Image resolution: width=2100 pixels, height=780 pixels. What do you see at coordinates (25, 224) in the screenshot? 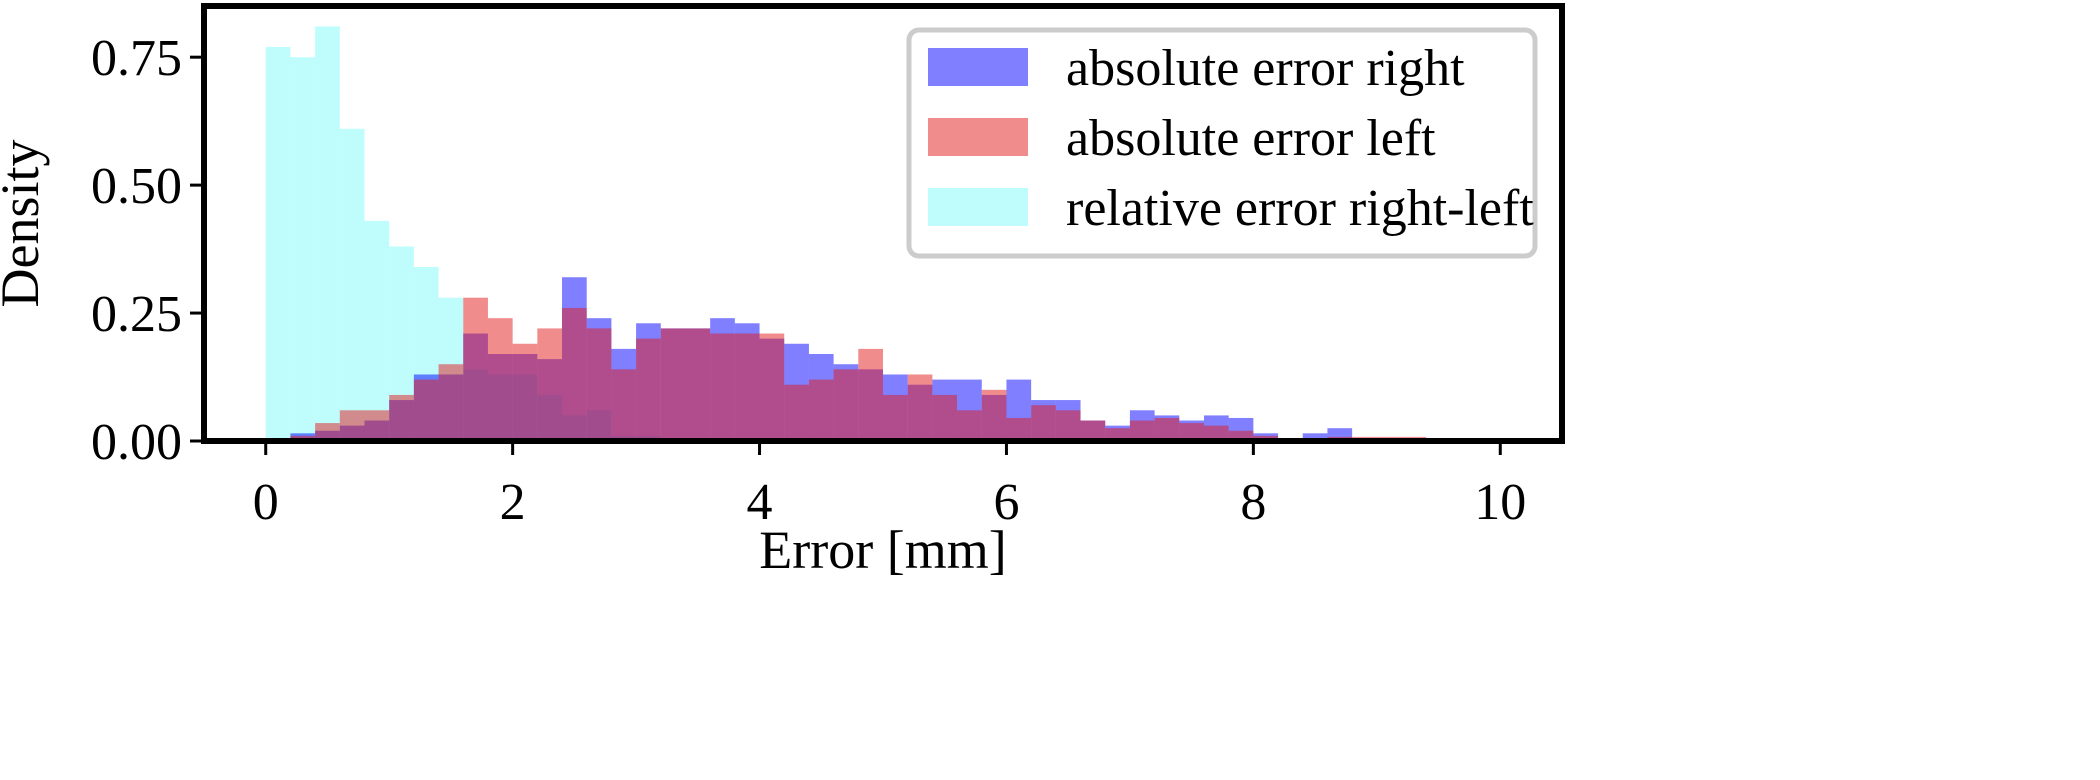
I see `y-axis-label: Density` at bounding box center [25, 224].